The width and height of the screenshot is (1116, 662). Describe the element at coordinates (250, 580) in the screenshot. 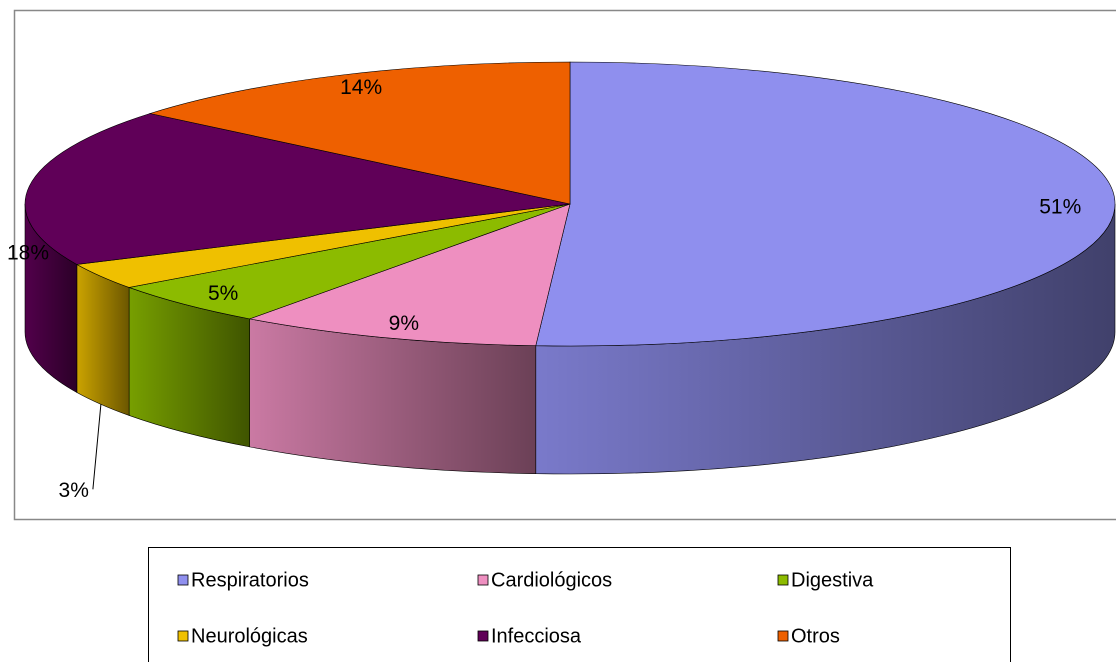

I see `legend-label: Respiratorios` at that location.